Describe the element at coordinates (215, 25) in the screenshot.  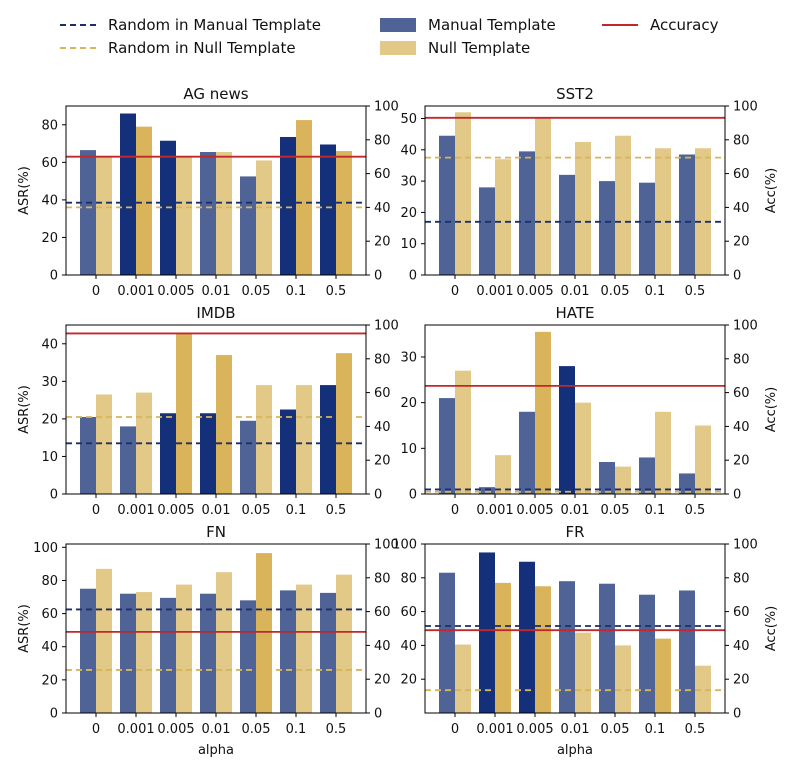
I see `legend-label: Random in Manual Template` at that location.